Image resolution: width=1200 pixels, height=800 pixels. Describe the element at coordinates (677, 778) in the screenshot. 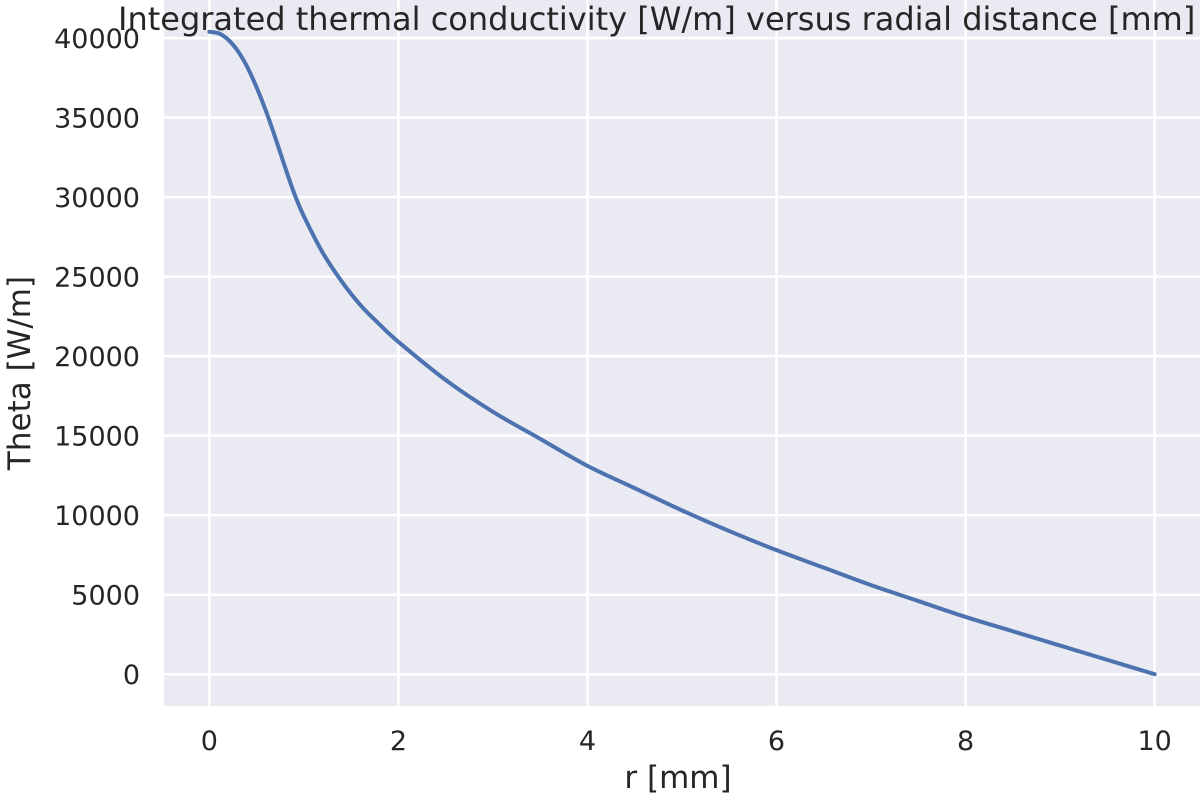

I see `x-axis-label: r [mm]` at that location.